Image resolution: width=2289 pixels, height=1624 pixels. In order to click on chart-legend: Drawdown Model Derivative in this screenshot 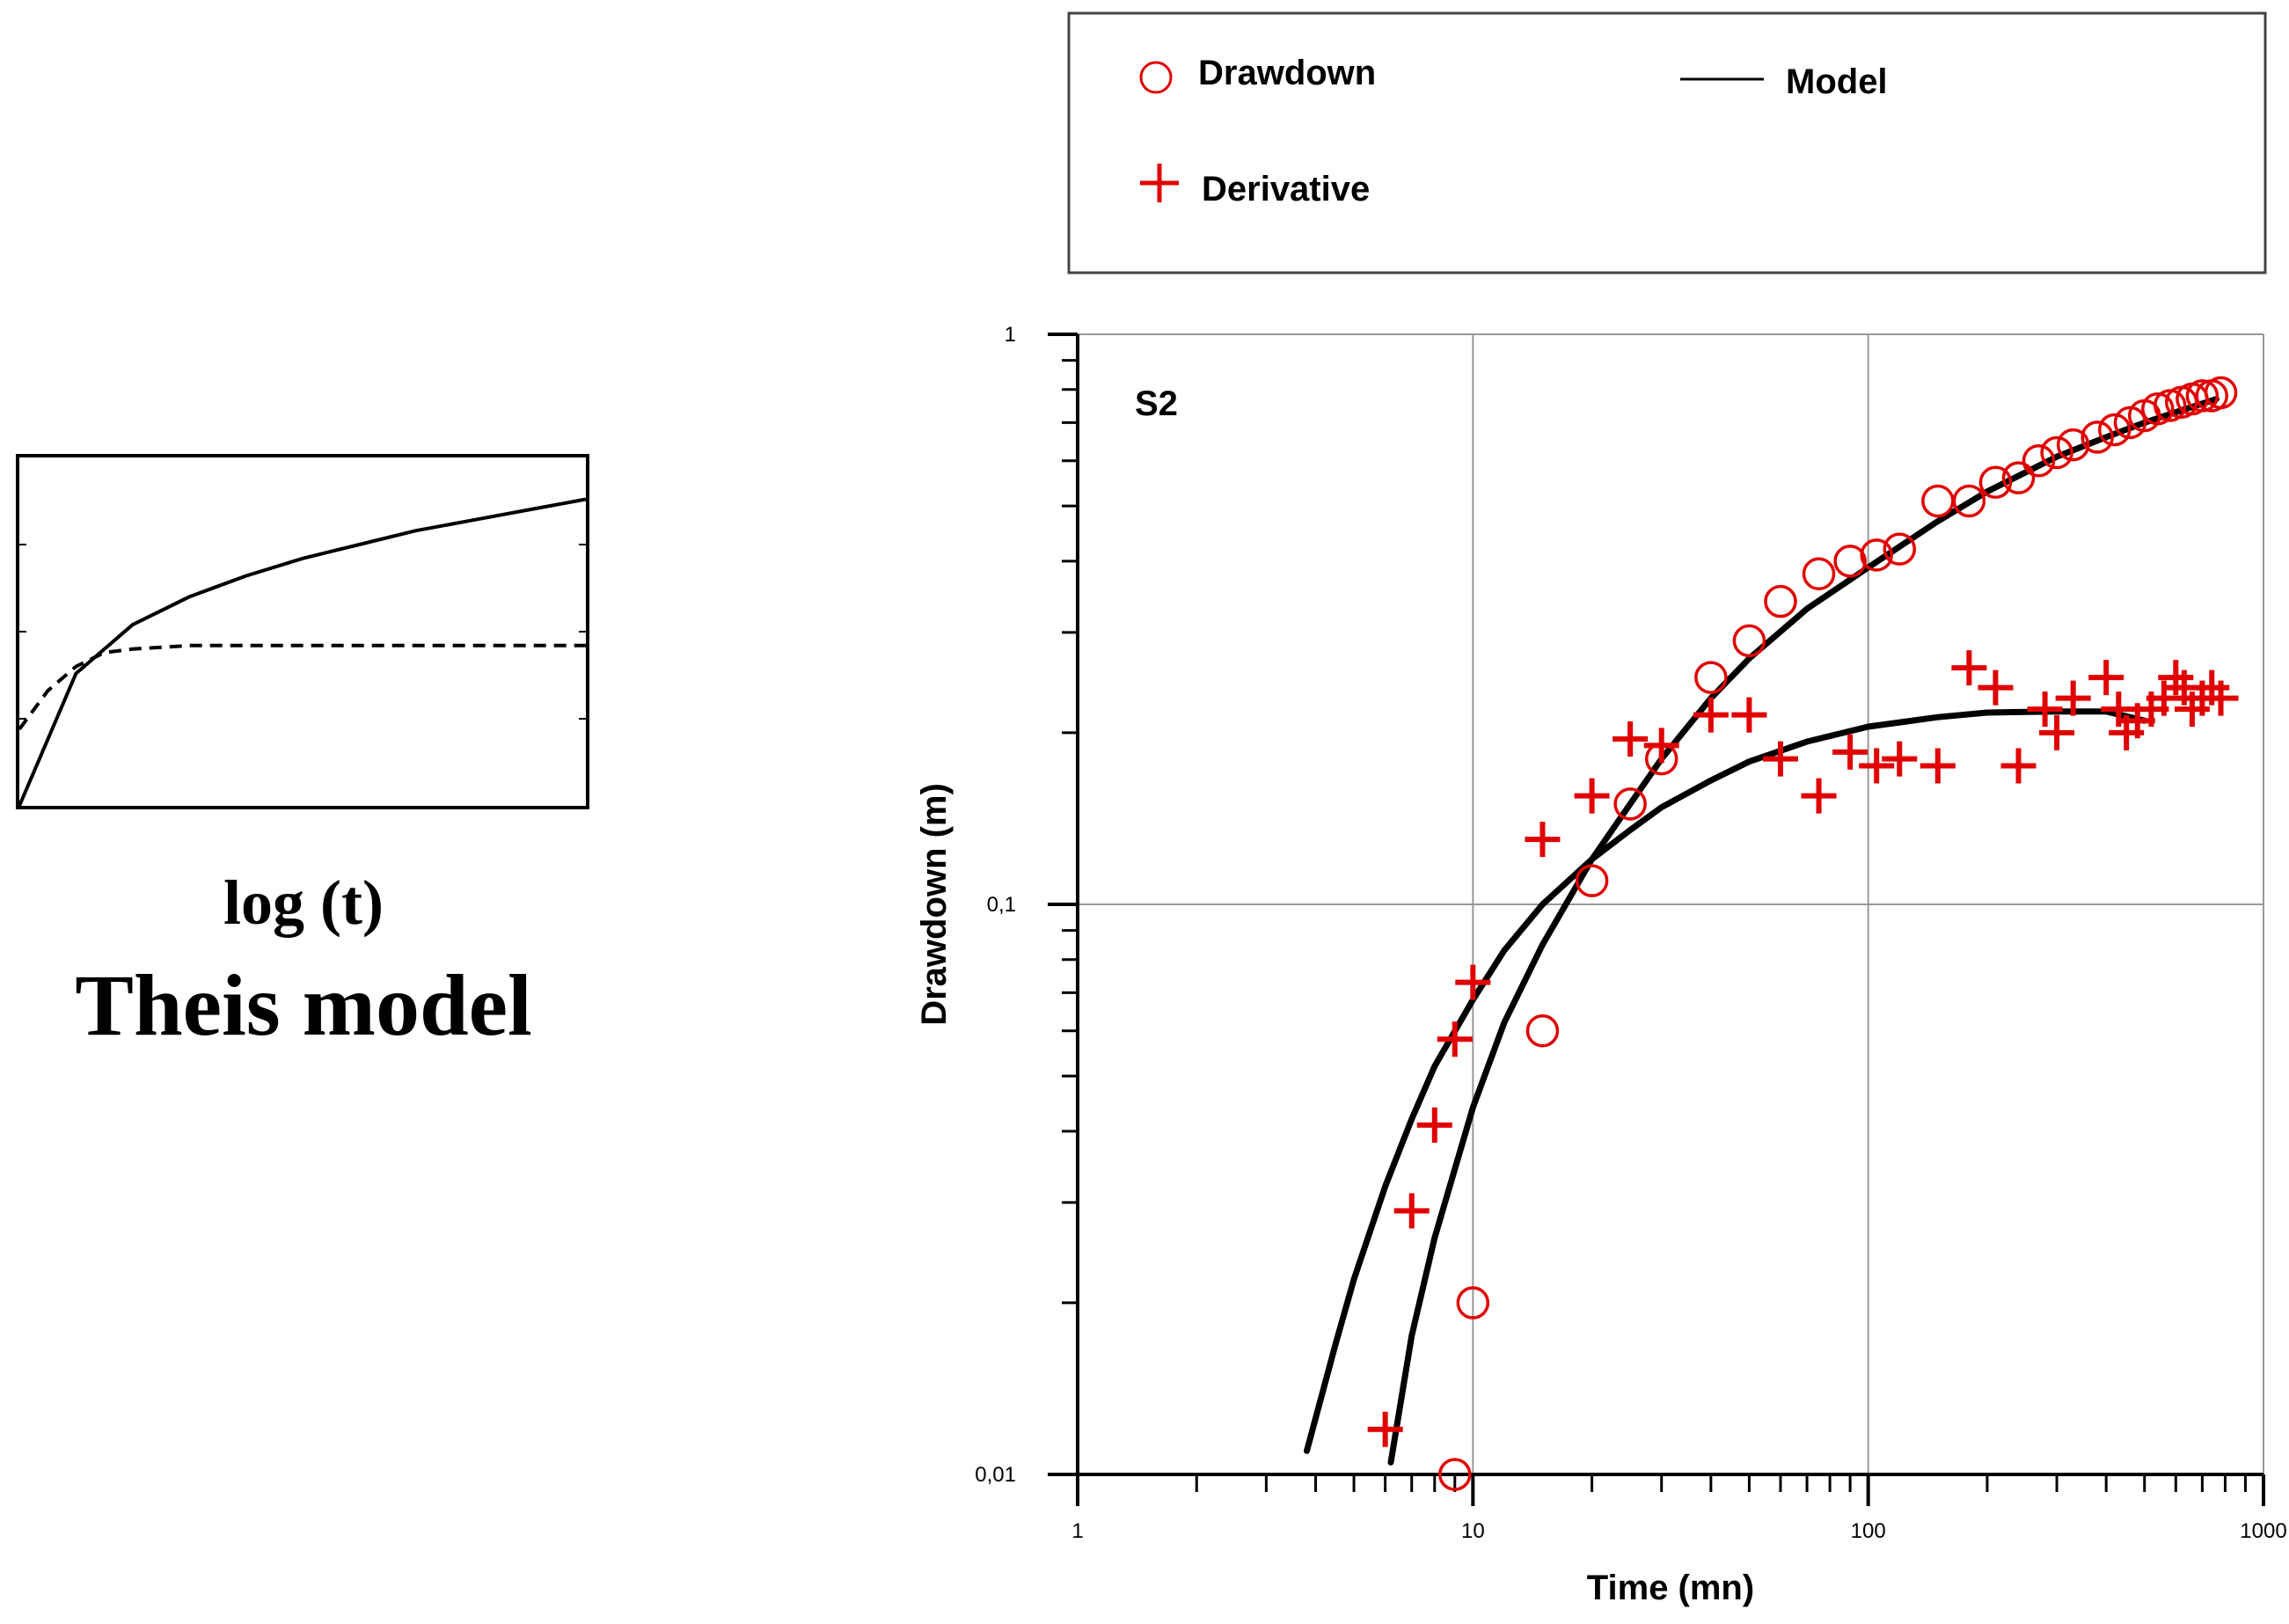, I will do `click(1667, 142)`.